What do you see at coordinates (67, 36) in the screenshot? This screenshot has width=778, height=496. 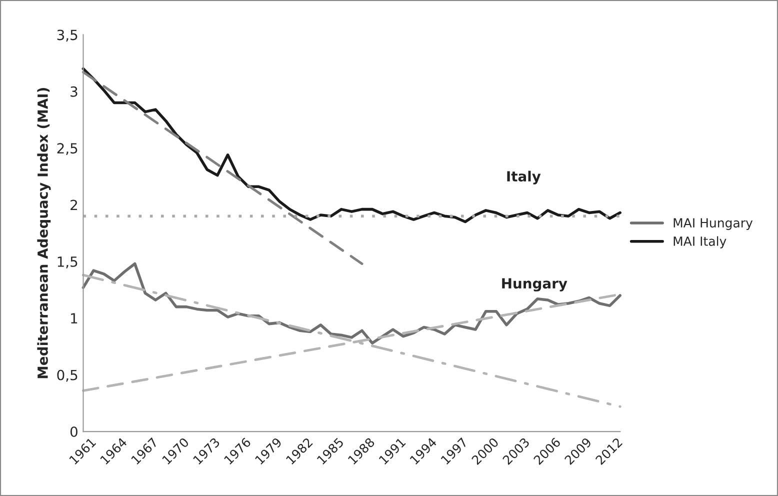 I see `y-tick-label: 3,5` at bounding box center [67, 36].